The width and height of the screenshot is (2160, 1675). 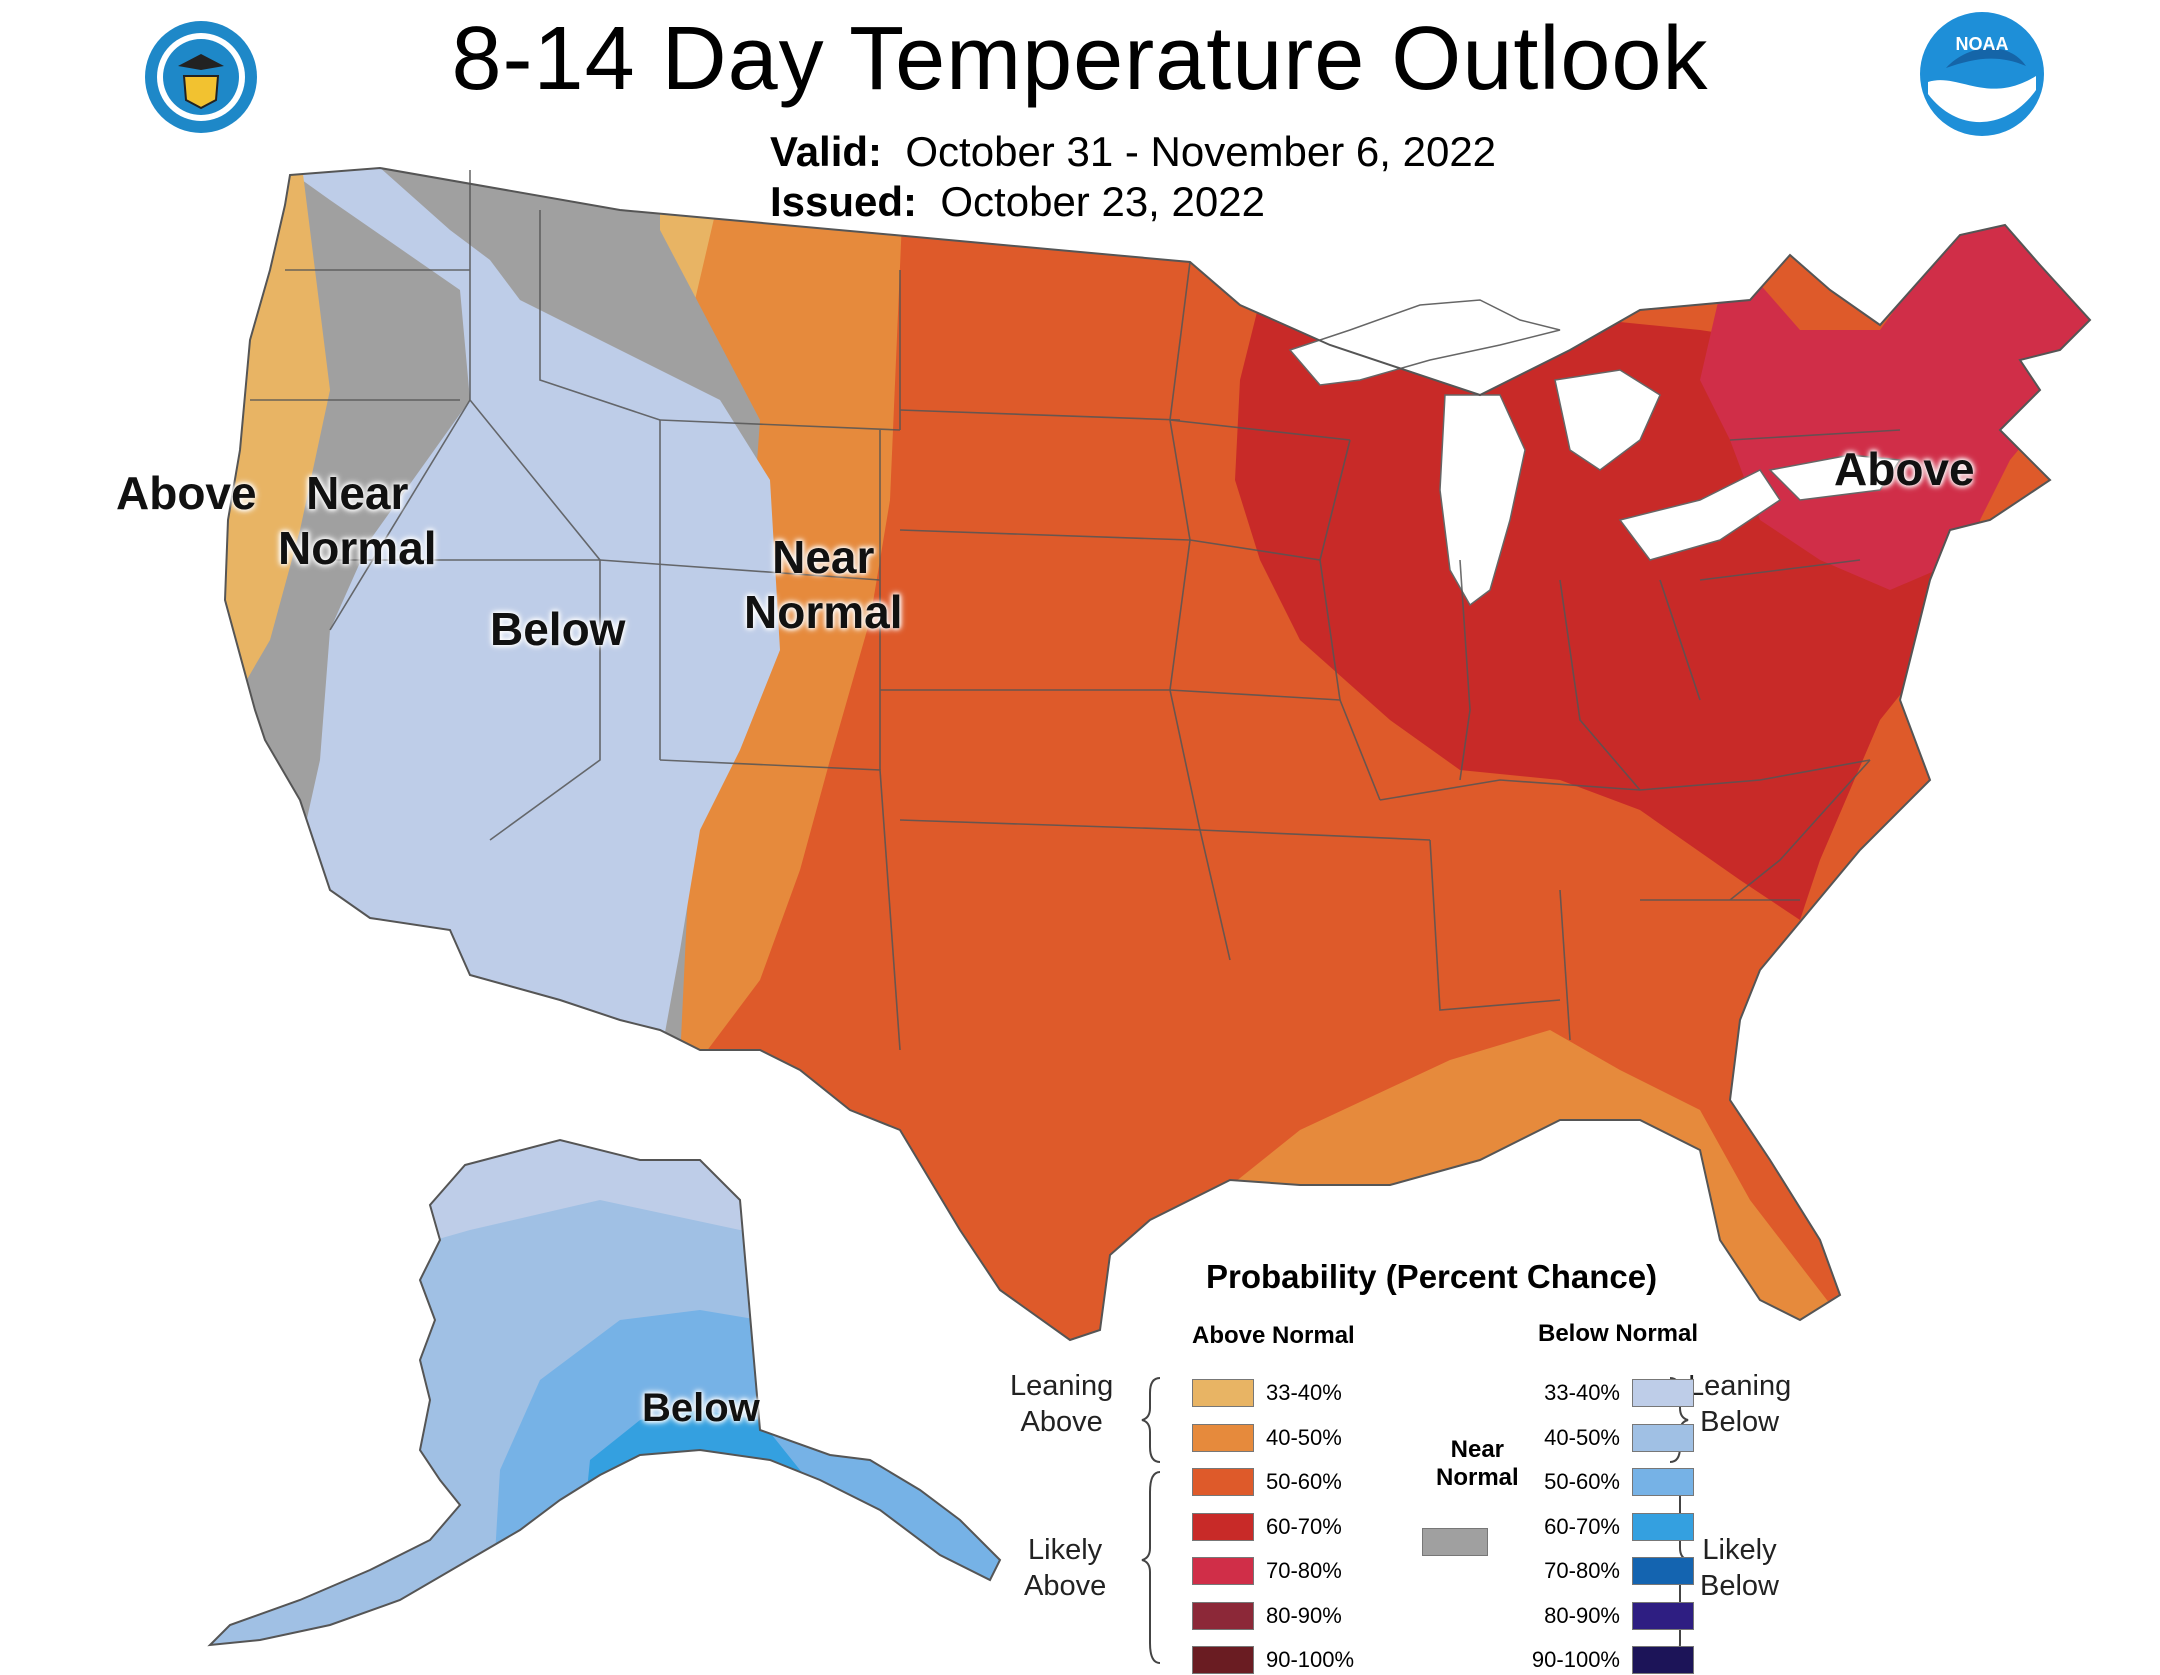 What do you see at coordinates (201, 77) in the screenshot?
I see `department-of-commerce-seal` at bounding box center [201, 77].